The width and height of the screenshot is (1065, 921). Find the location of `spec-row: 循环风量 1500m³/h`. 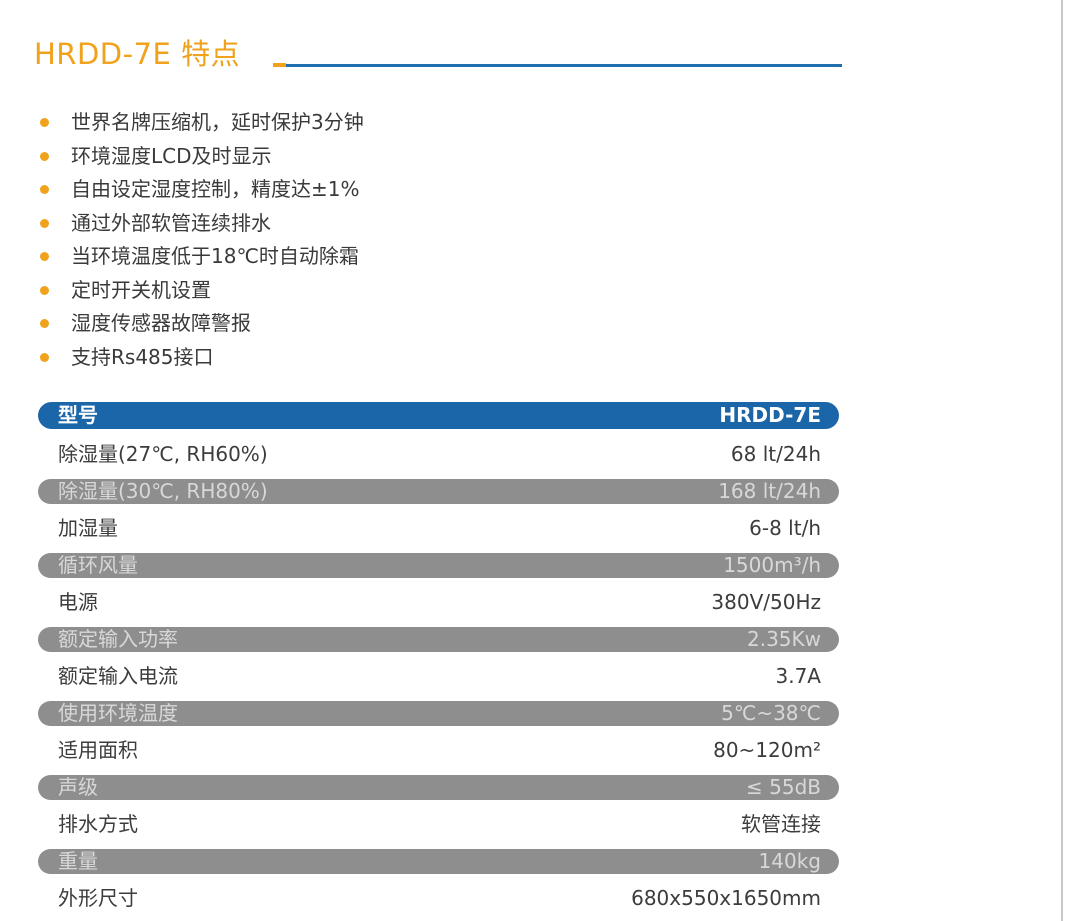

spec-row: 循环风量 1500m³/h is located at coordinates (438, 565).